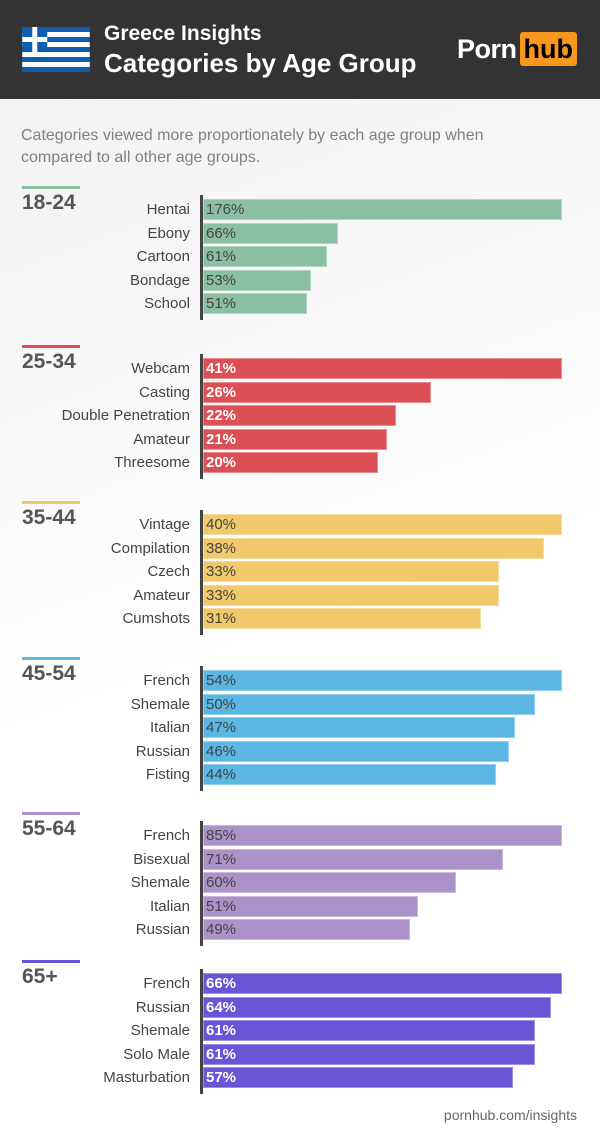  Describe the element at coordinates (221, 548) in the screenshot. I see `value-label: 38%` at that location.